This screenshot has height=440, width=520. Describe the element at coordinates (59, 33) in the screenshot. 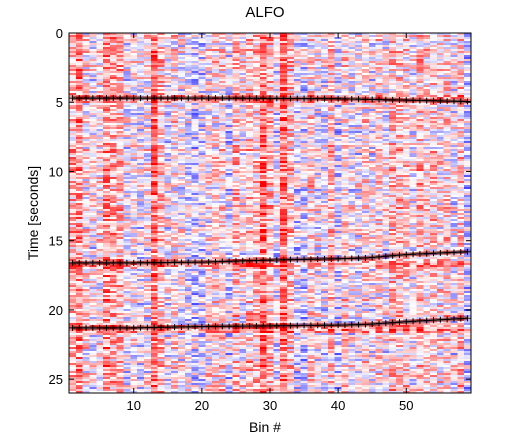

I see `y-tick-label: 0` at that location.